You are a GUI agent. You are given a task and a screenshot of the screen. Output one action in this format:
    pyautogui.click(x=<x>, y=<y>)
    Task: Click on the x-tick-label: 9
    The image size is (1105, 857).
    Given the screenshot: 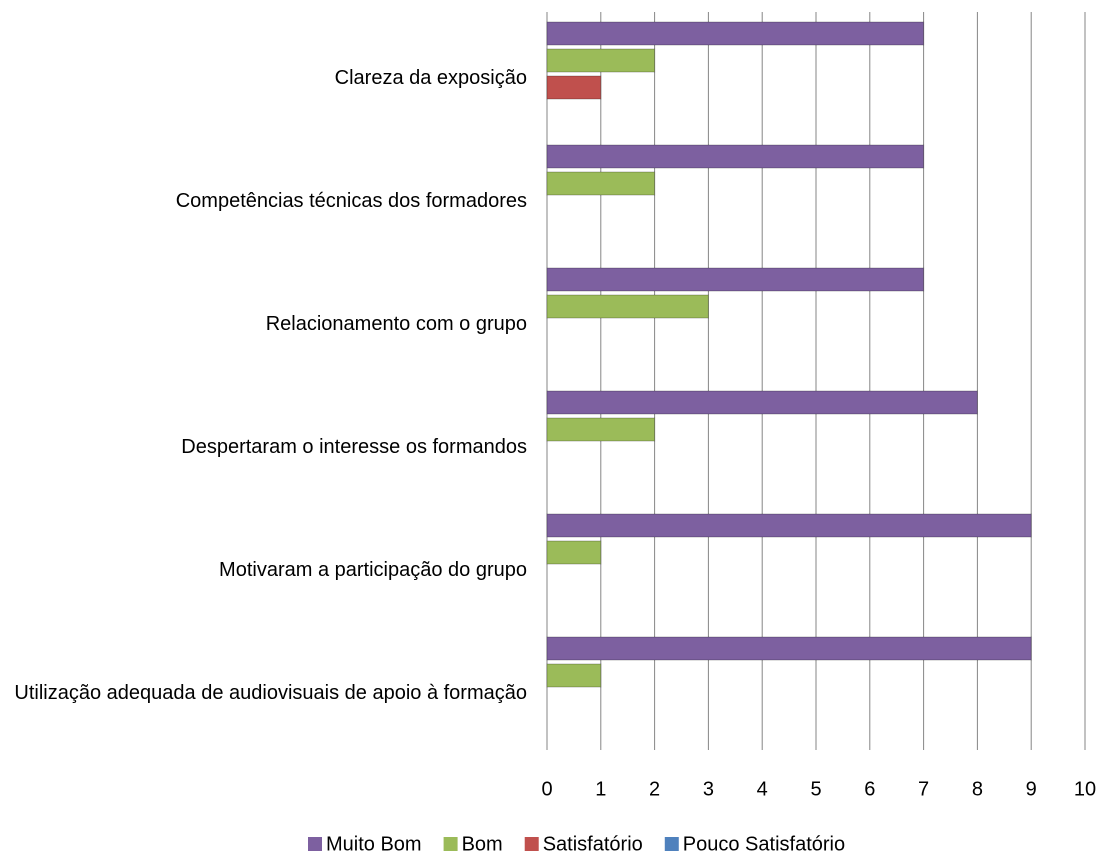 What is the action you would take?
    pyautogui.click(x=1031, y=789)
    